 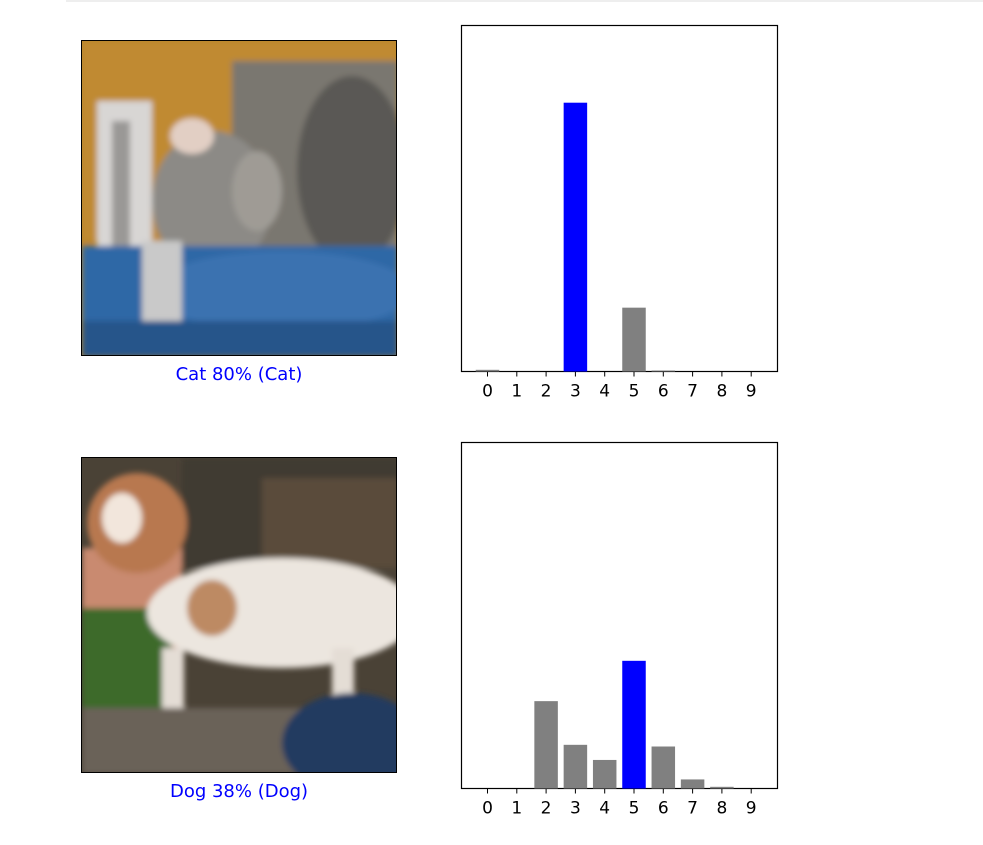 What do you see at coordinates (524, 1) in the screenshot?
I see `top-divider` at bounding box center [524, 1].